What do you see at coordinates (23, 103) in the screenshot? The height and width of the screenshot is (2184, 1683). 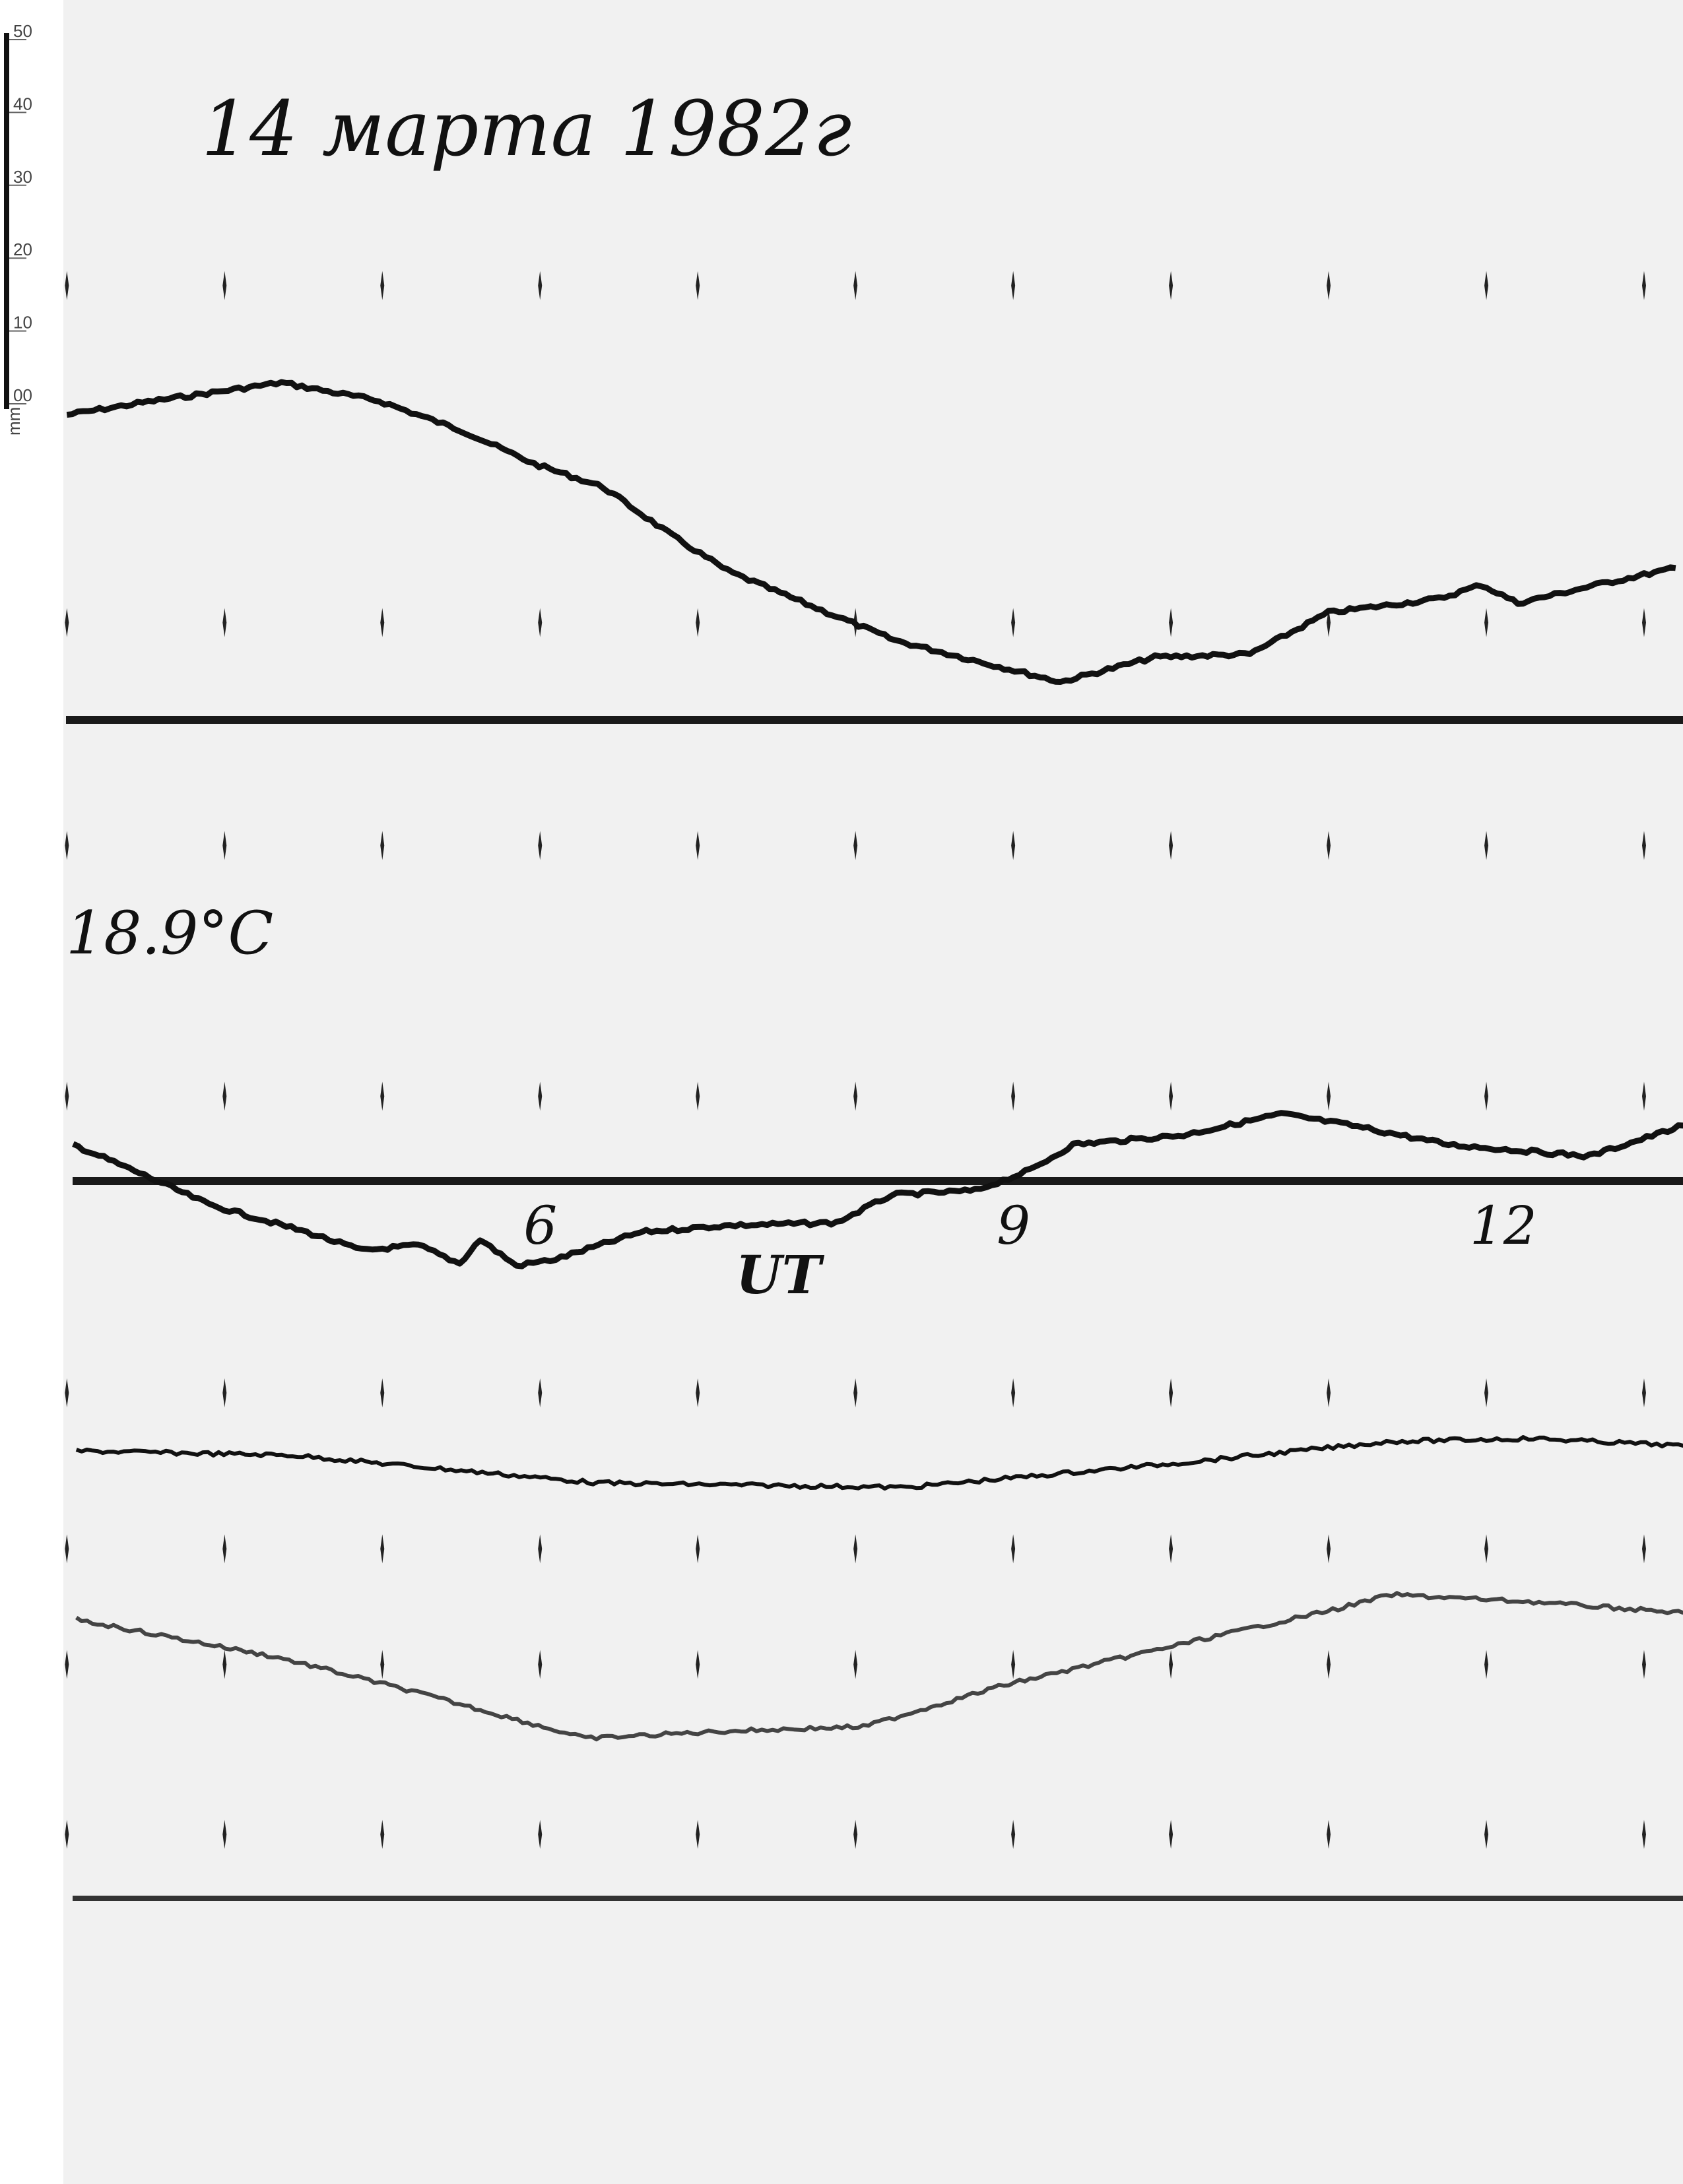 I see `ruler-tick-label: 40` at bounding box center [23, 103].